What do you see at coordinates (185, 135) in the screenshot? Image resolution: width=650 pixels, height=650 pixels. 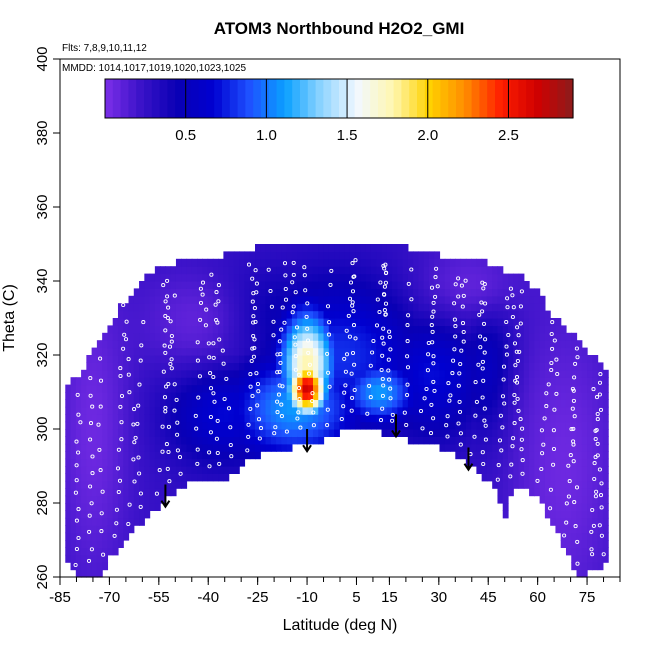 I see `colorbar-tick-label: 0.5` at bounding box center [185, 135].